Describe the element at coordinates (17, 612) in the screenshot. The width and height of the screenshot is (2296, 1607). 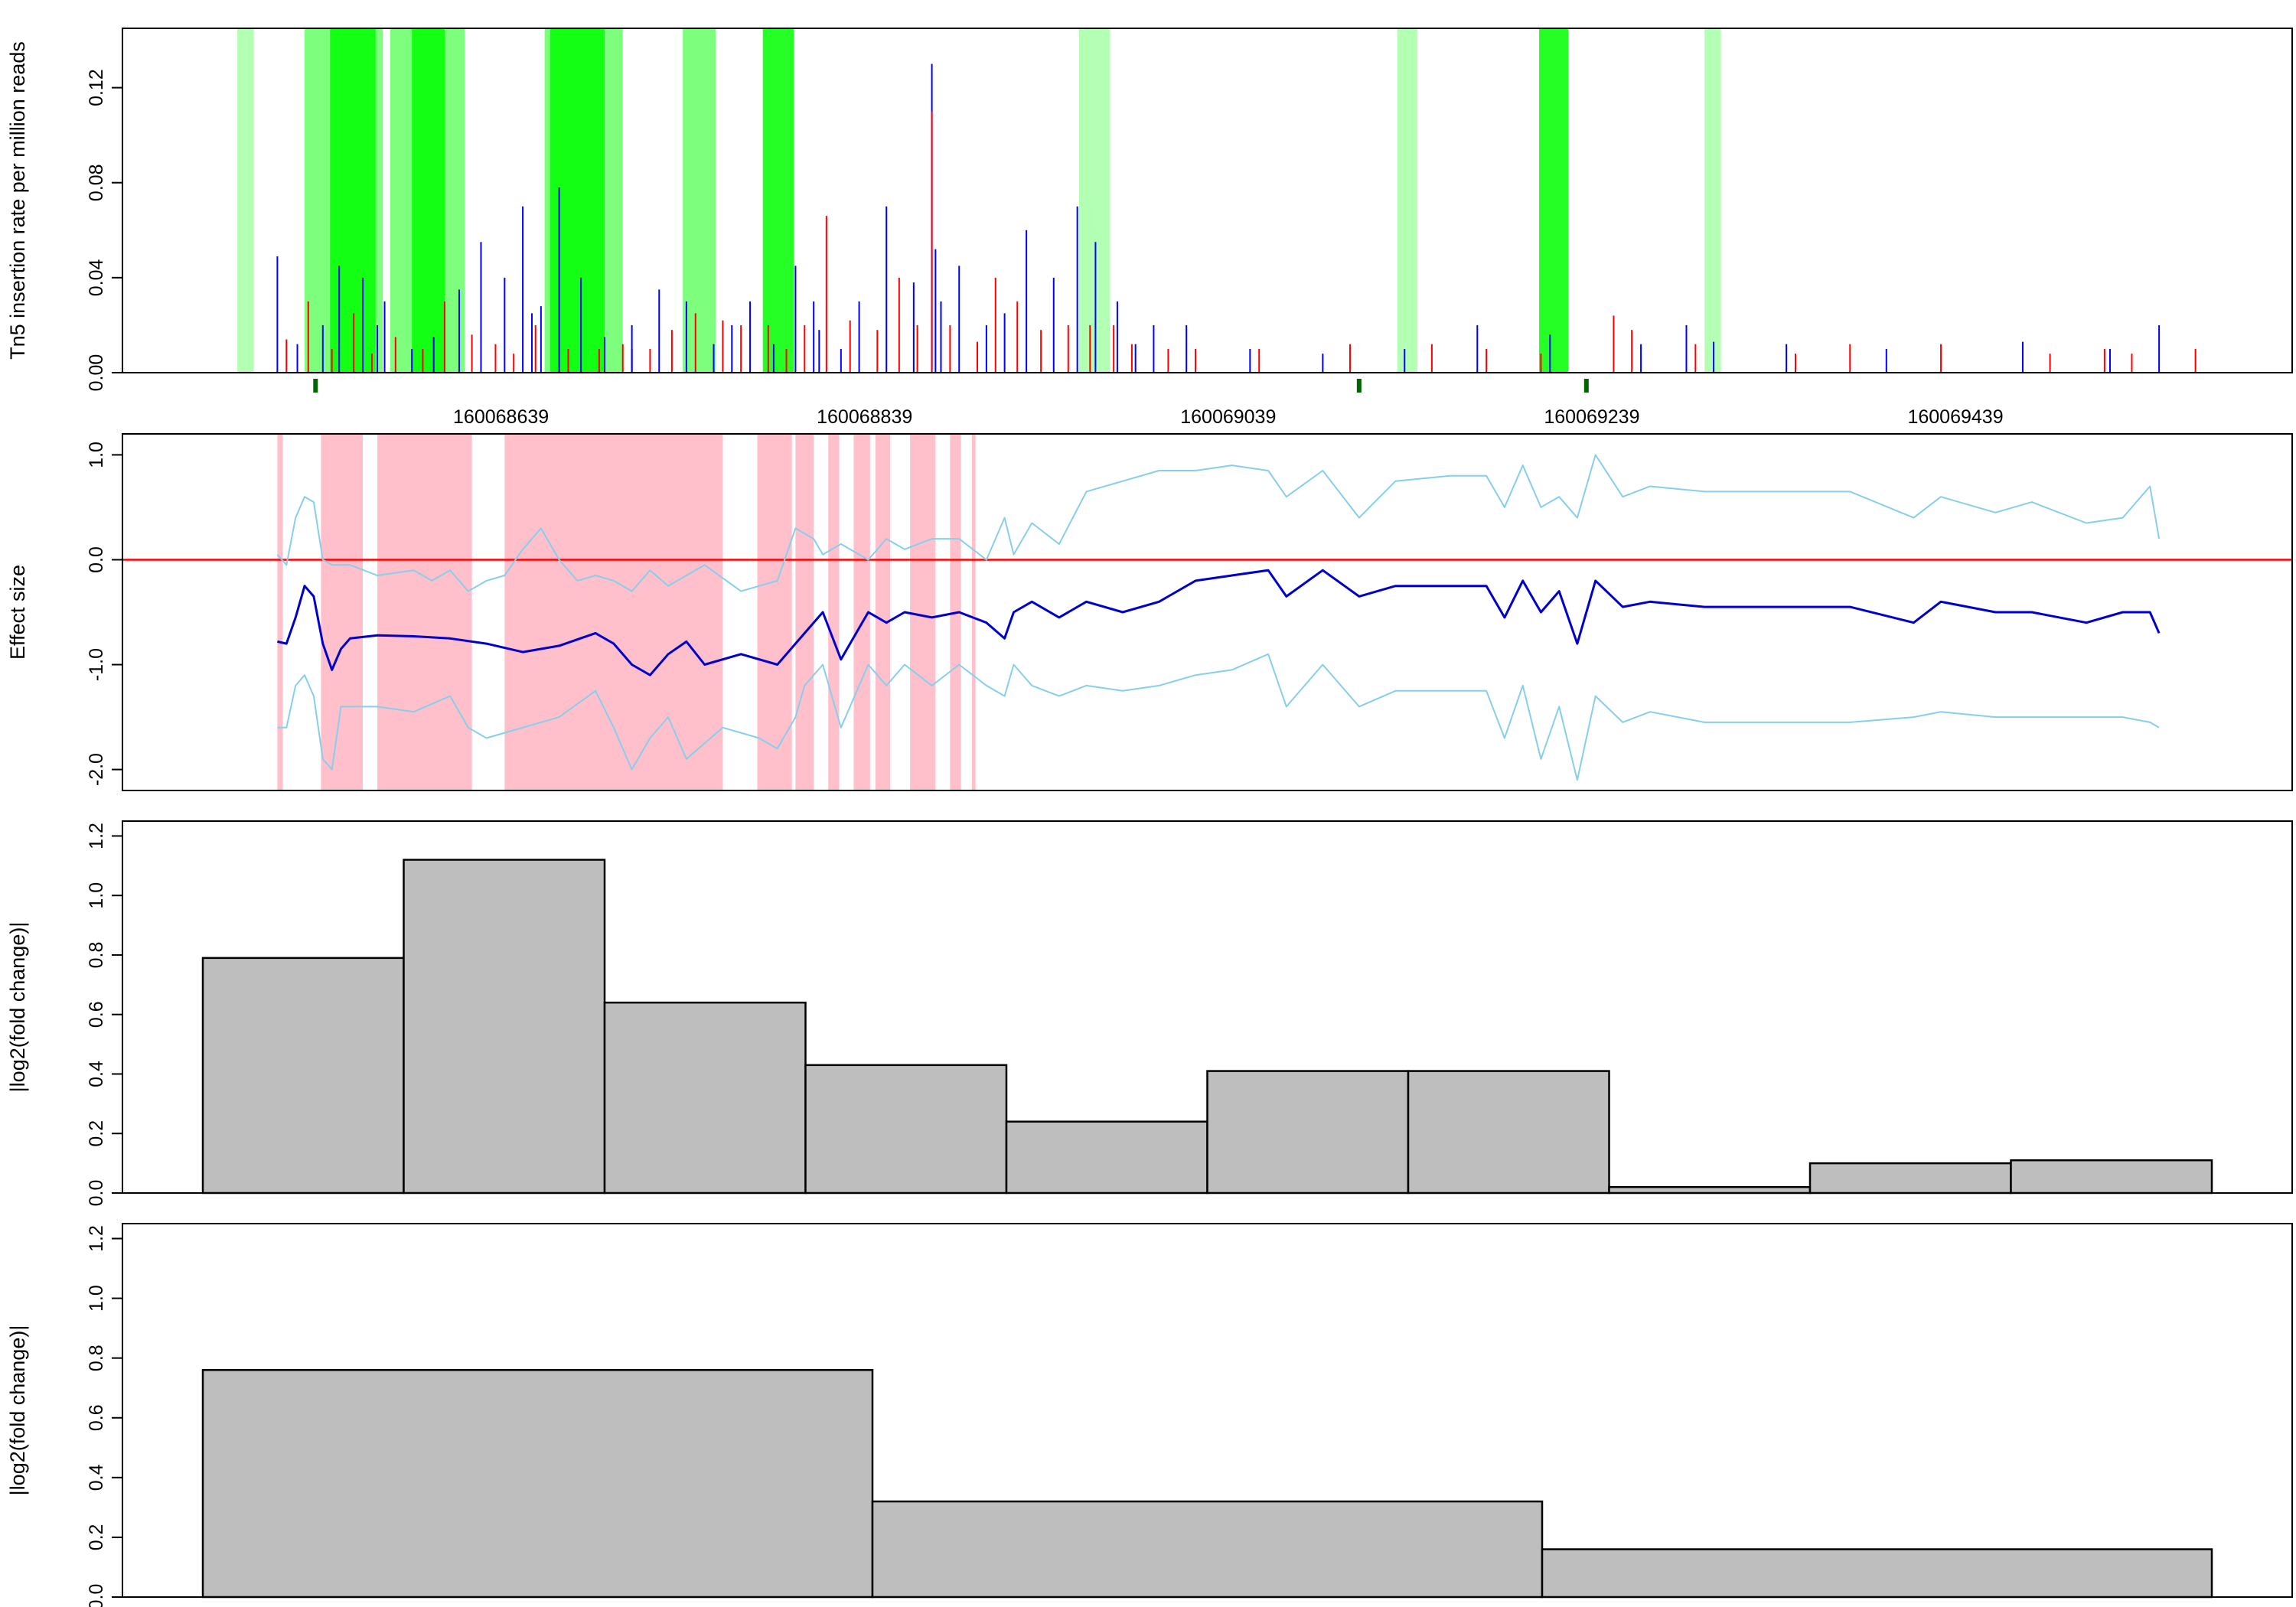
I see `y-axis-title: Effect size` at that location.